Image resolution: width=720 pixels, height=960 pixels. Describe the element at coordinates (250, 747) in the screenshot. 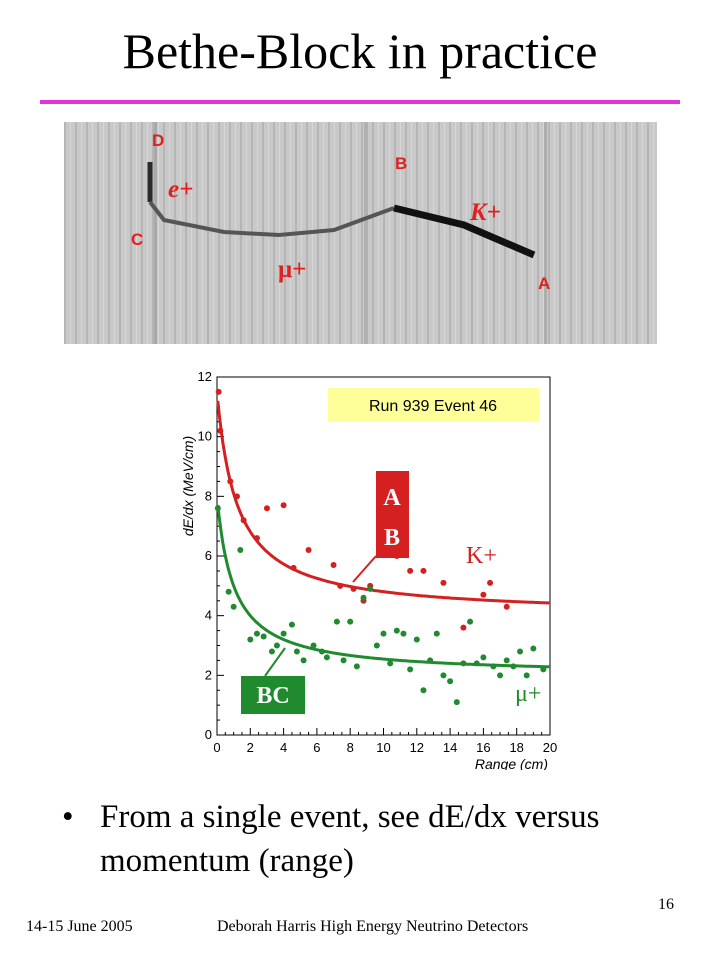

I see `x-tick-label: 2` at that location.